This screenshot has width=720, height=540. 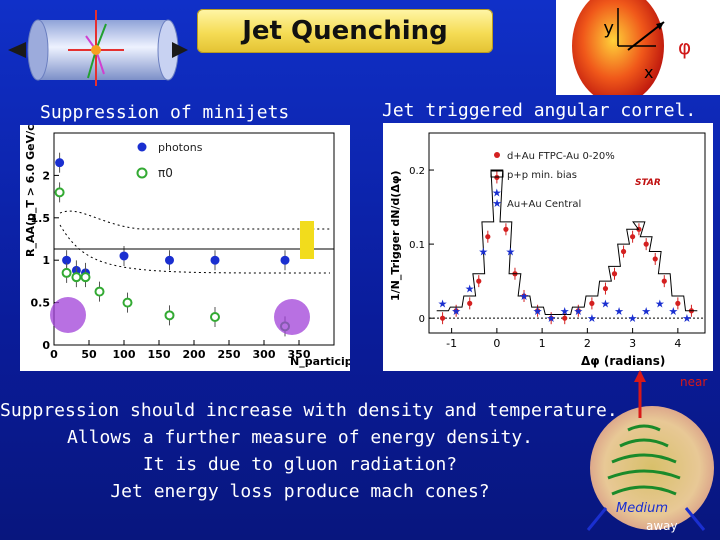 What do you see at coordinates (567, 242) in the screenshot?
I see `pp-histogram` at bounding box center [567, 242].